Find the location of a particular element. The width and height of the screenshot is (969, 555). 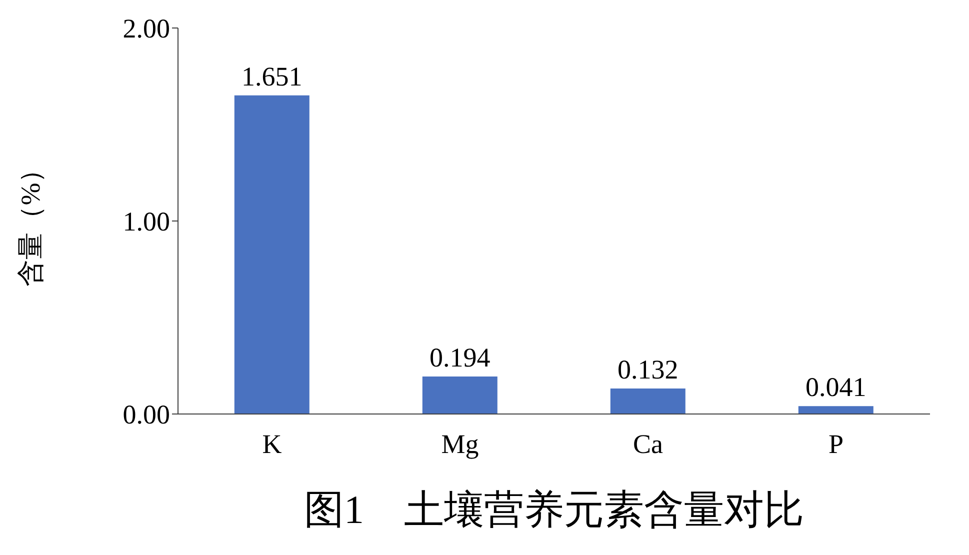

data-label: 0.132 is located at coordinates (648, 369).